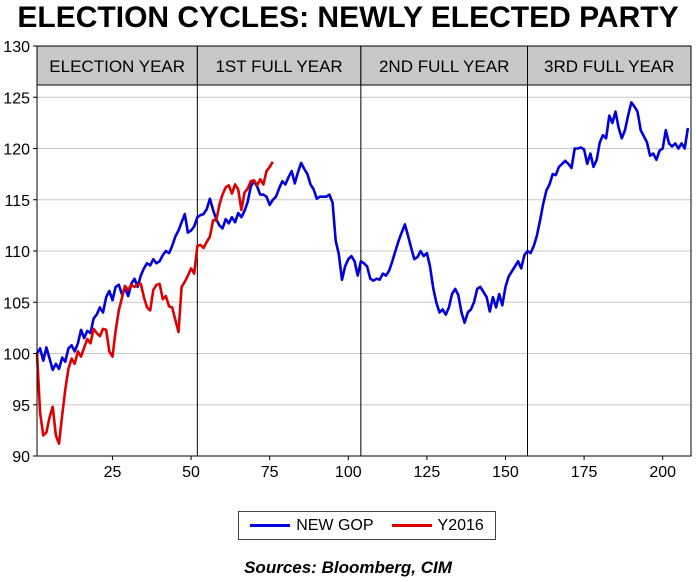 The width and height of the screenshot is (696, 582). I want to click on x-tick-label: 100, so click(348, 472).